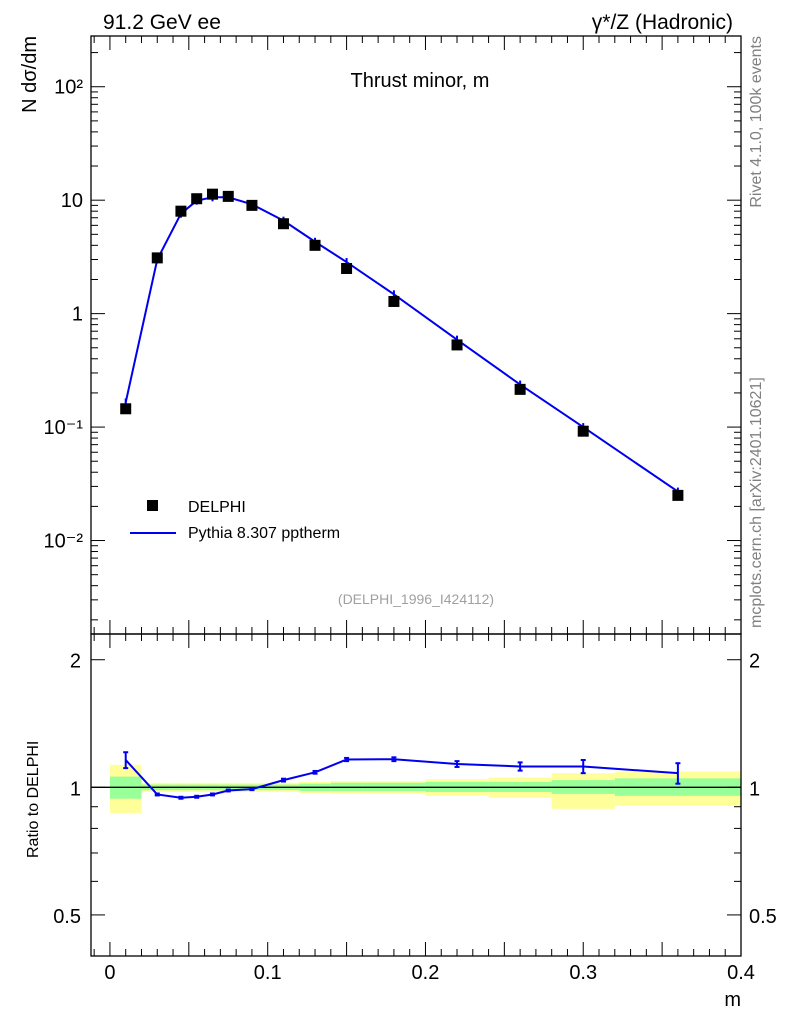  Describe the element at coordinates (77, 315) in the screenshot. I see `main-y-tick-label: 1` at that location.